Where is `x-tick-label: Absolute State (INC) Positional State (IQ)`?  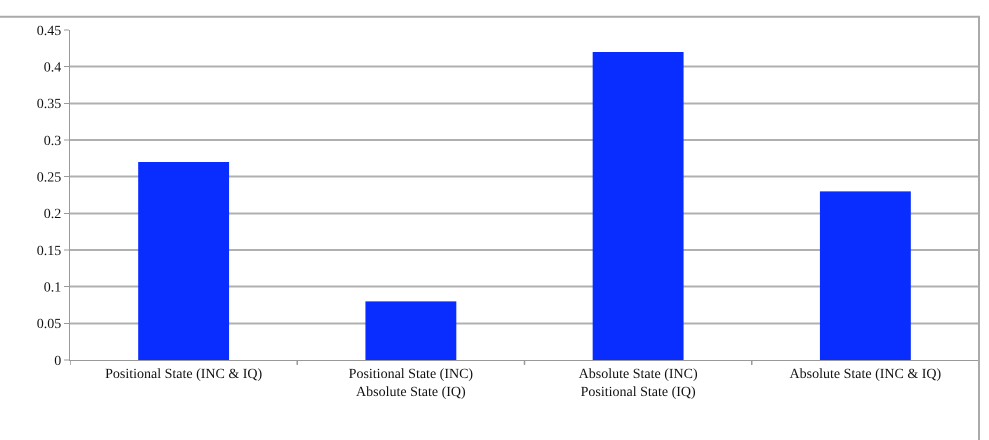 x-tick-label: Absolute State (INC) Positional State (IQ) is located at coordinates (638, 383).